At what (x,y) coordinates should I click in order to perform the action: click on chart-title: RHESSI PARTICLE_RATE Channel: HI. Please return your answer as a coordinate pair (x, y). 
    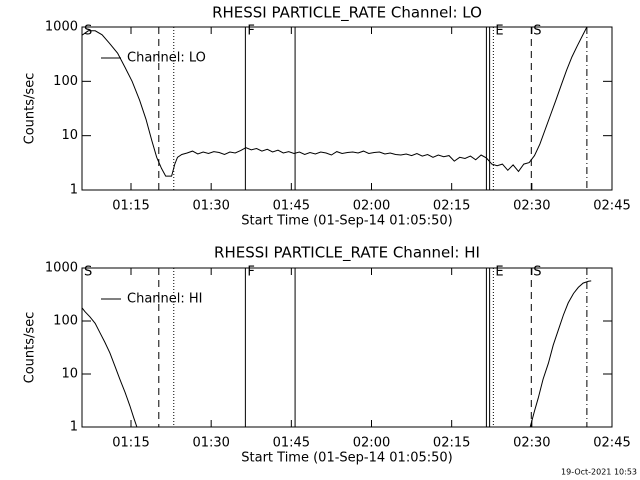
    Looking at the image, I should click on (347, 253).